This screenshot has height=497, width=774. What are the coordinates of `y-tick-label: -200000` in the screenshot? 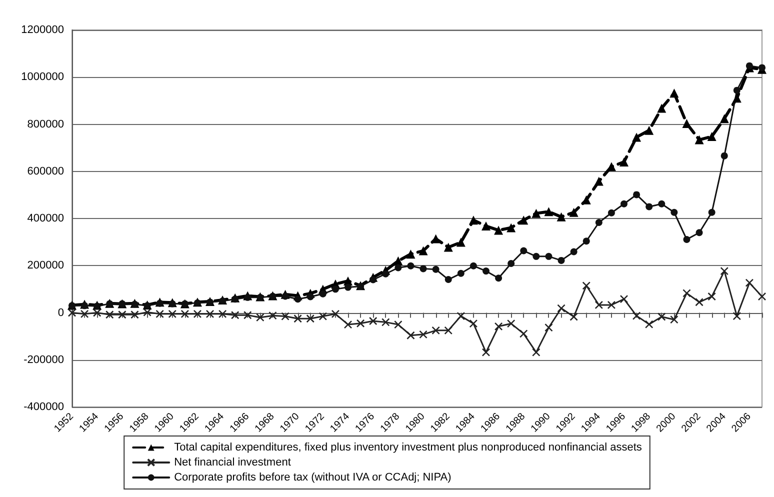 It's located at (44, 360).